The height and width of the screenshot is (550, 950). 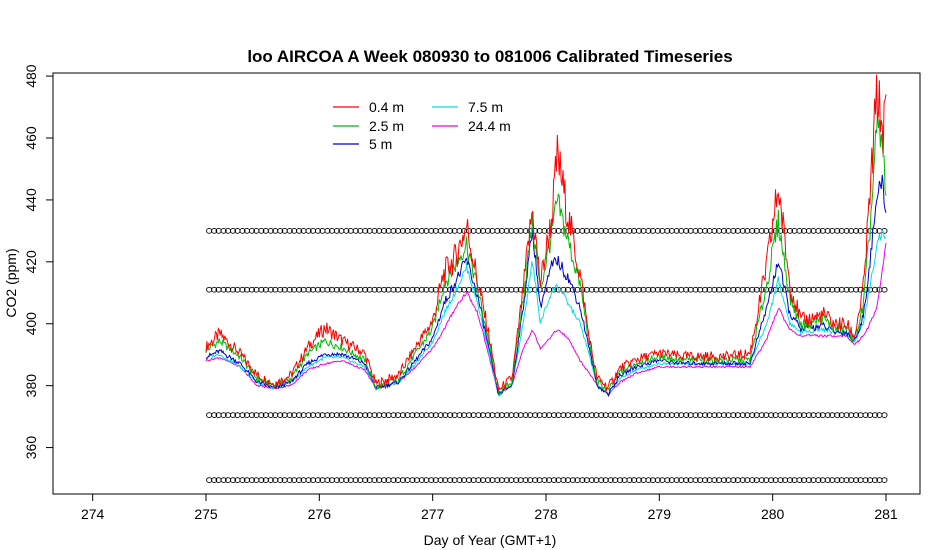 What do you see at coordinates (386, 107) in the screenshot?
I see `legend-label: 0.4 m` at bounding box center [386, 107].